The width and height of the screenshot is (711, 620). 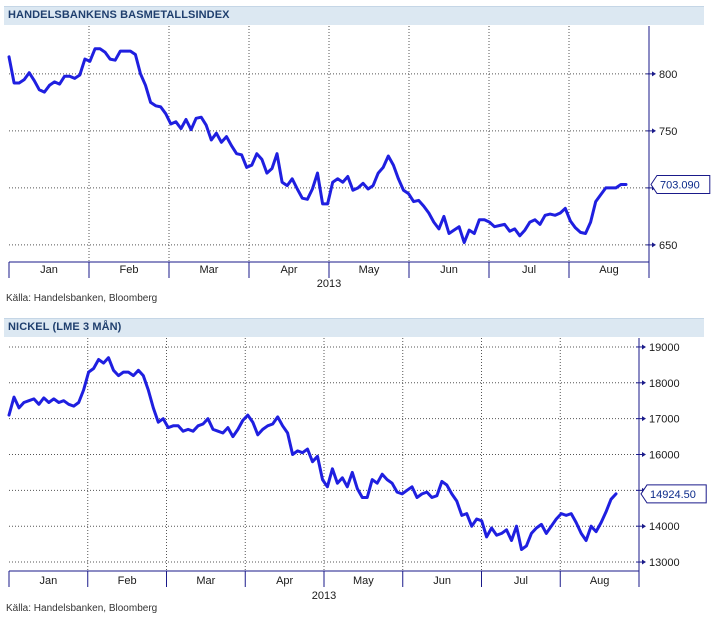 What do you see at coordinates (65, 327) in the screenshot?
I see `chart-title: NICKEL (LME 3 MÅN)` at bounding box center [65, 327].